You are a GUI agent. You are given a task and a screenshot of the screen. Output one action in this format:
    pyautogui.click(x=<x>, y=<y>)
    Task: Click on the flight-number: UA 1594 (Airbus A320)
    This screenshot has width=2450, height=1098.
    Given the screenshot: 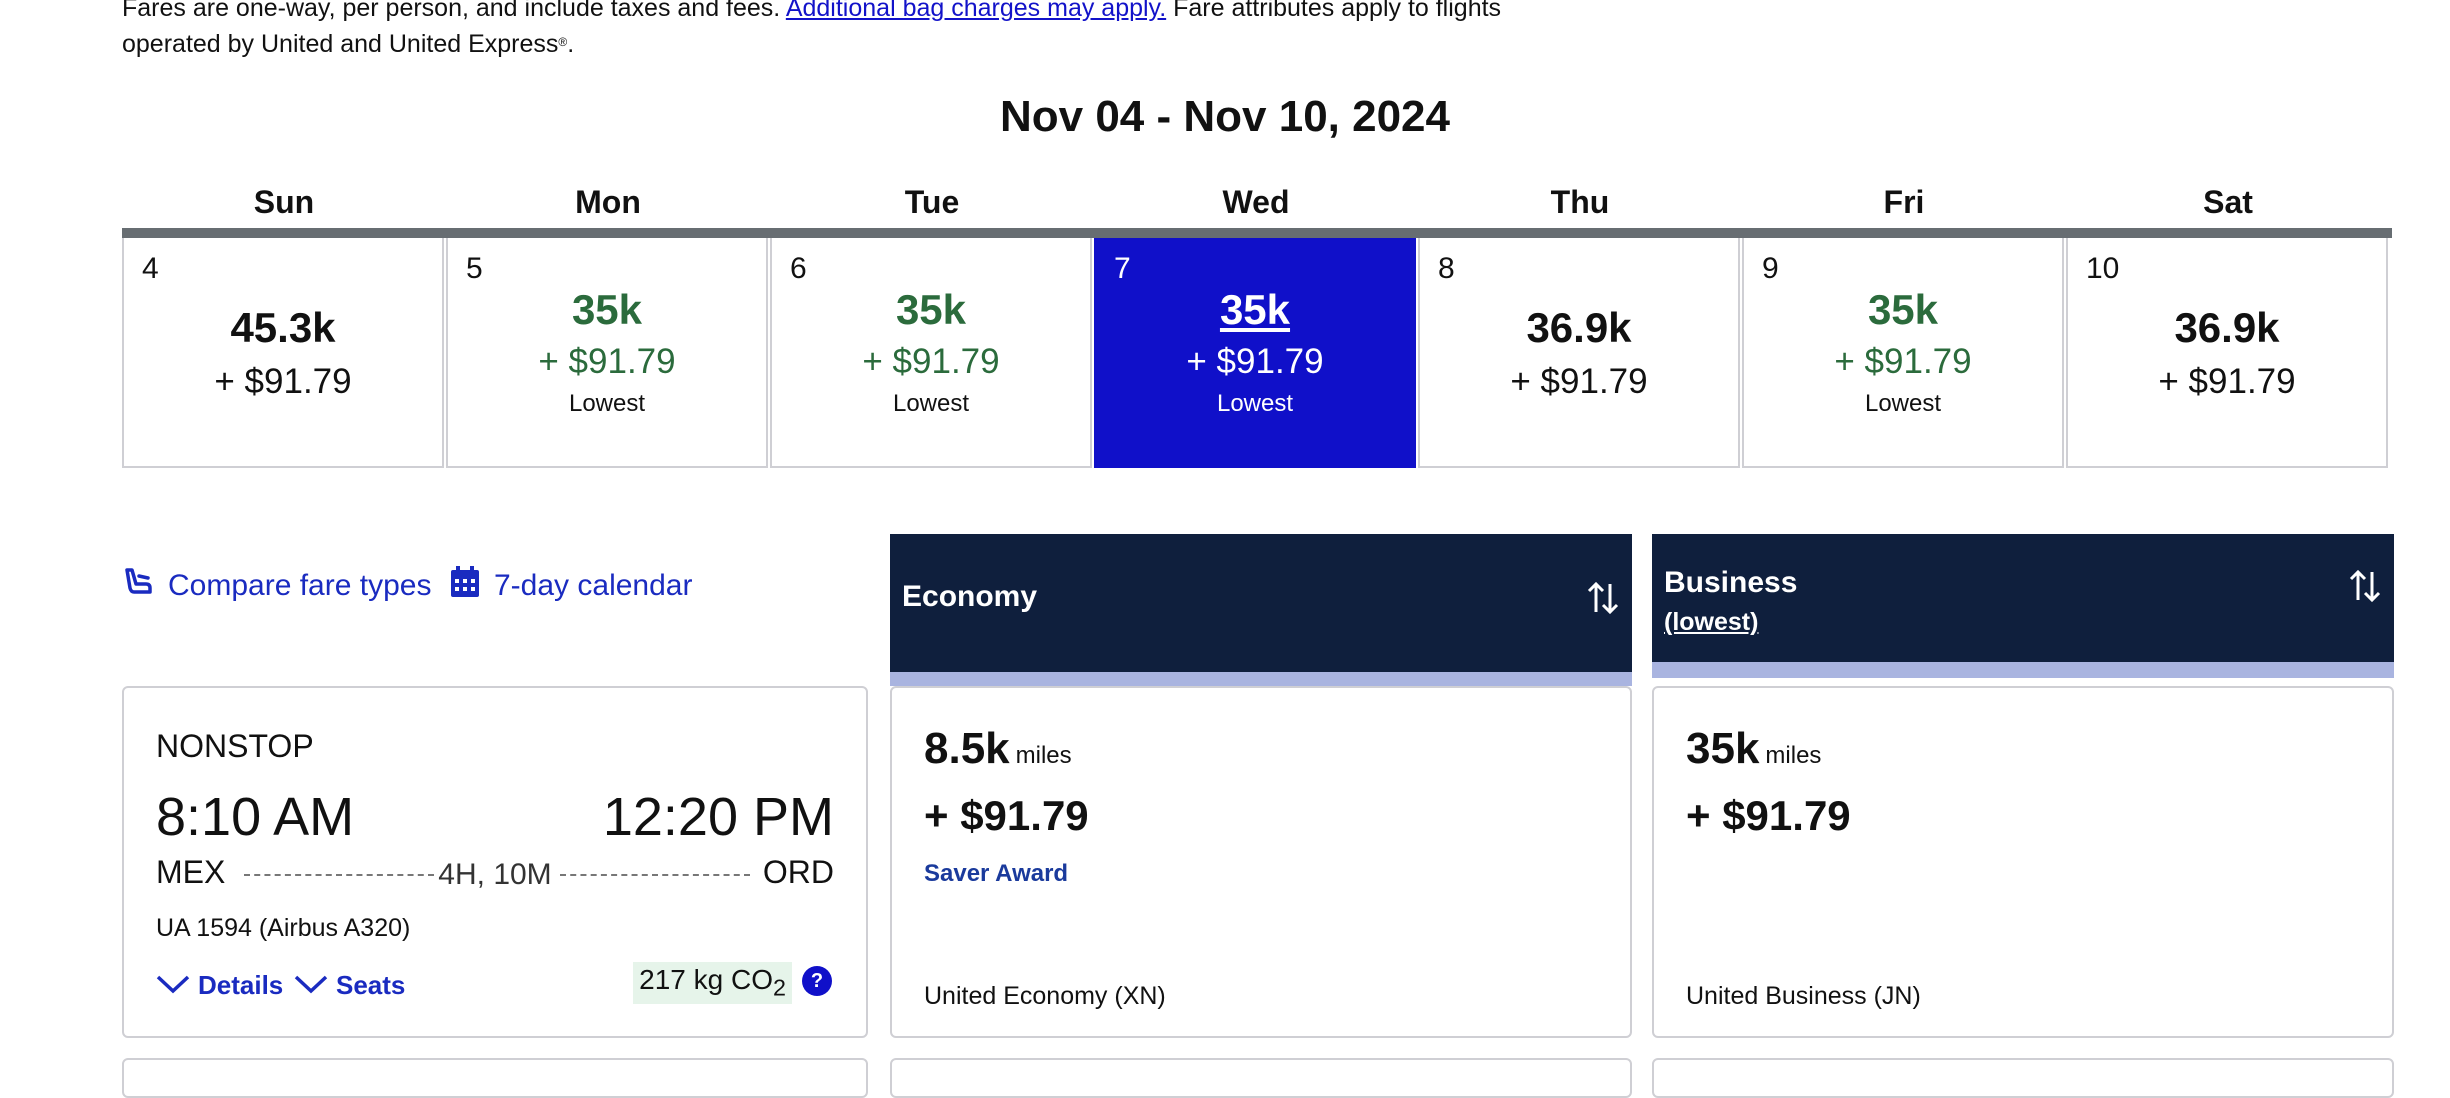 What is the action you would take?
    pyautogui.click(x=283, y=928)
    